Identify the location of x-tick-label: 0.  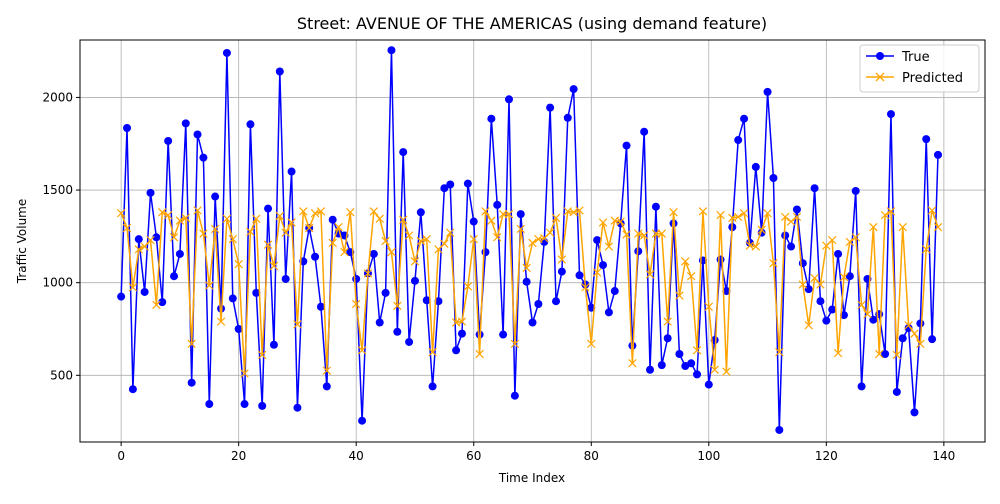
(121, 456).